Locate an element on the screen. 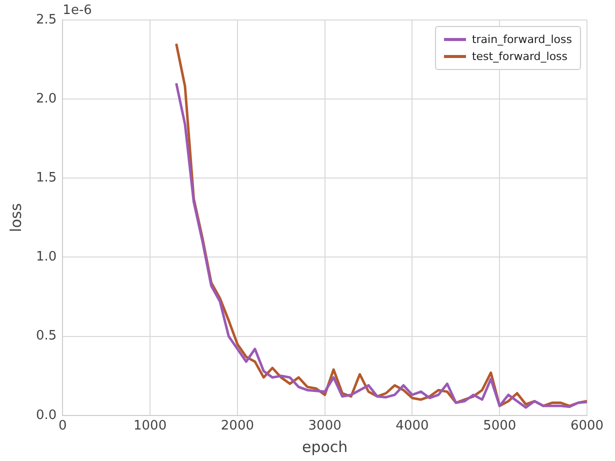 Image resolution: width=615 pixels, height=461 pixels. y-tick-label: 1.0 is located at coordinates (46, 257).